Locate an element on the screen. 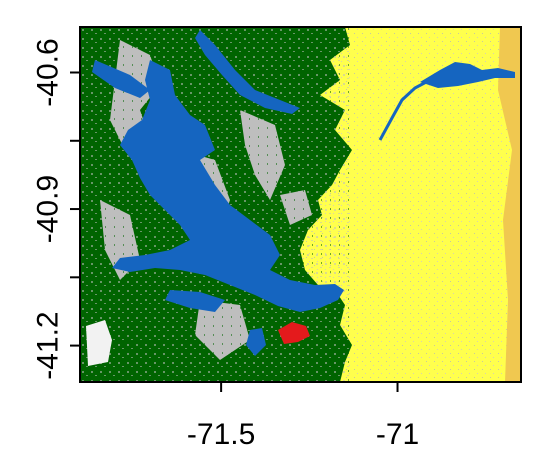  x-tick-label: -71 is located at coordinates (397, 434).